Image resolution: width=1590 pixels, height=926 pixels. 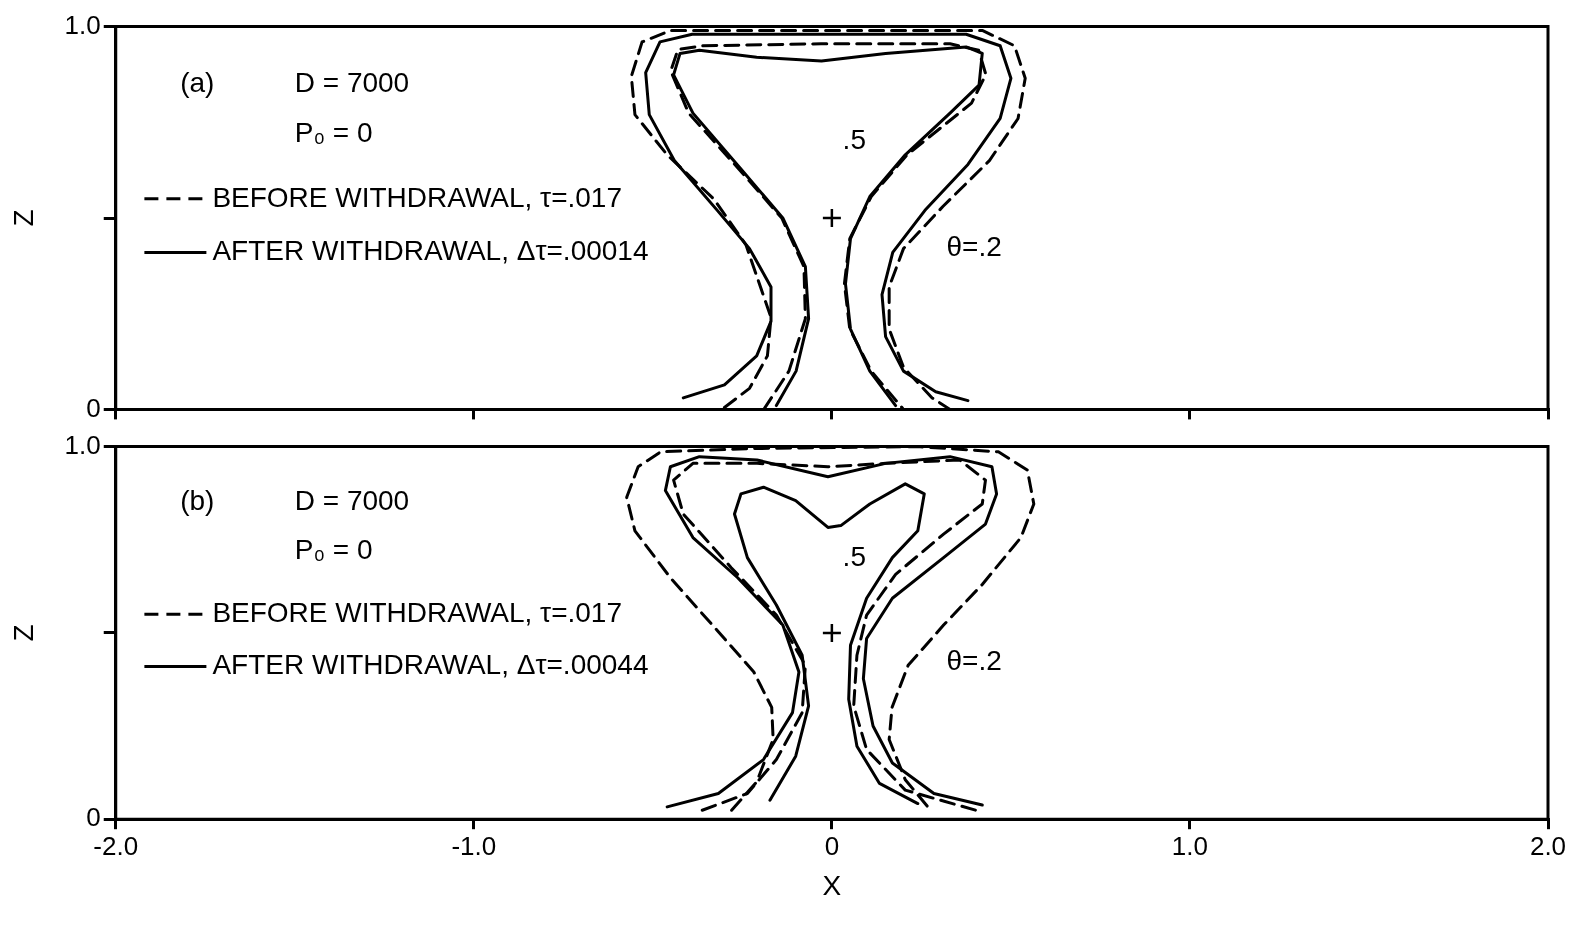 I want to click on annotation: (a), so click(x=197, y=82).